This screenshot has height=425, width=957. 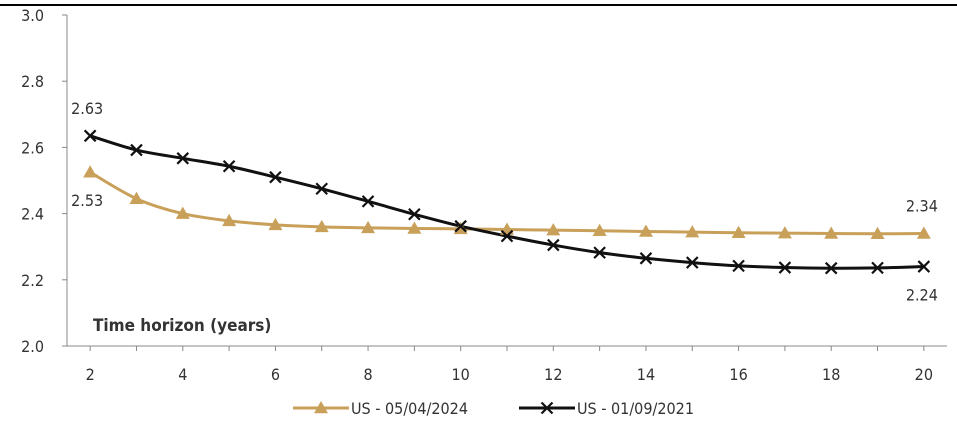 I want to click on x-ticks: 2 4 6 8 10 12 14 16 18 20, so click(x=509, y=365).